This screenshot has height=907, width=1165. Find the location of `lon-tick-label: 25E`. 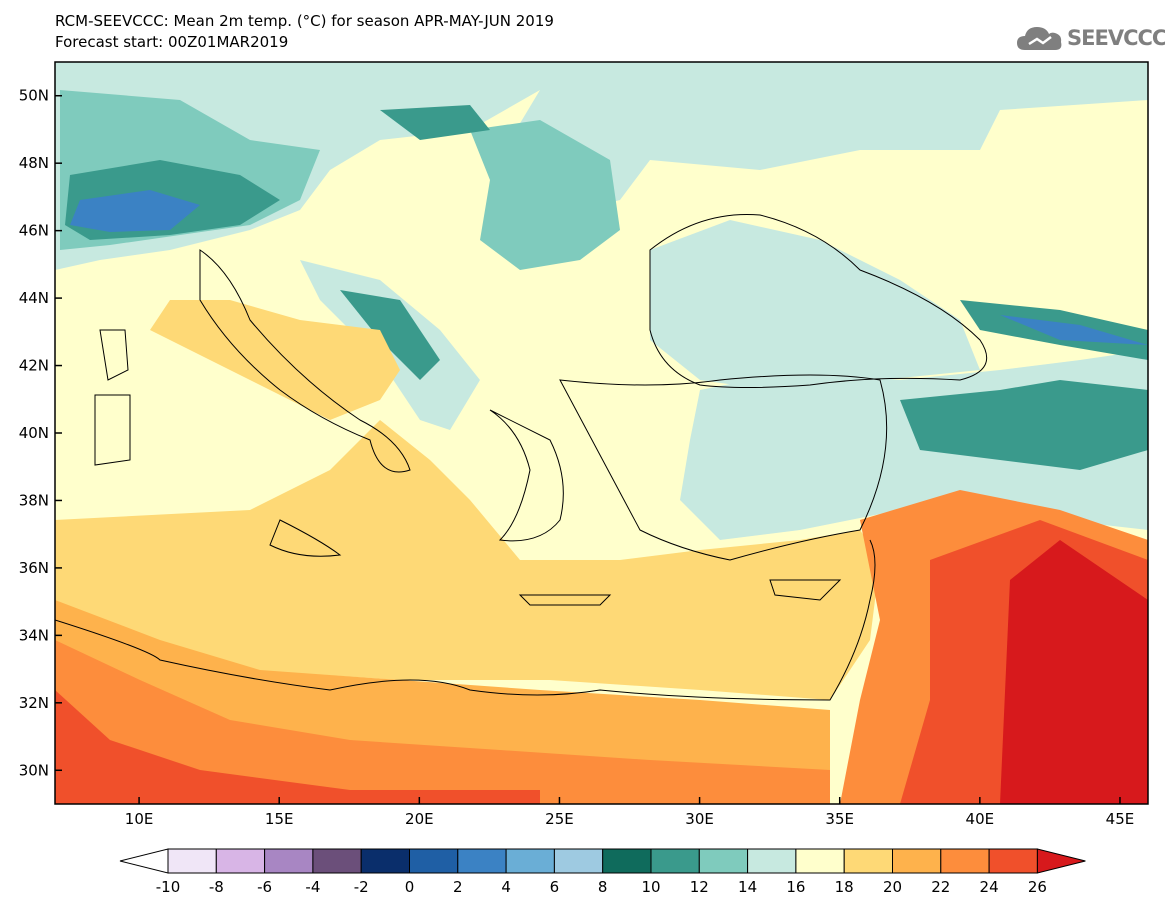

lon-tick-label: 25E is located at coordinates (559, 819).